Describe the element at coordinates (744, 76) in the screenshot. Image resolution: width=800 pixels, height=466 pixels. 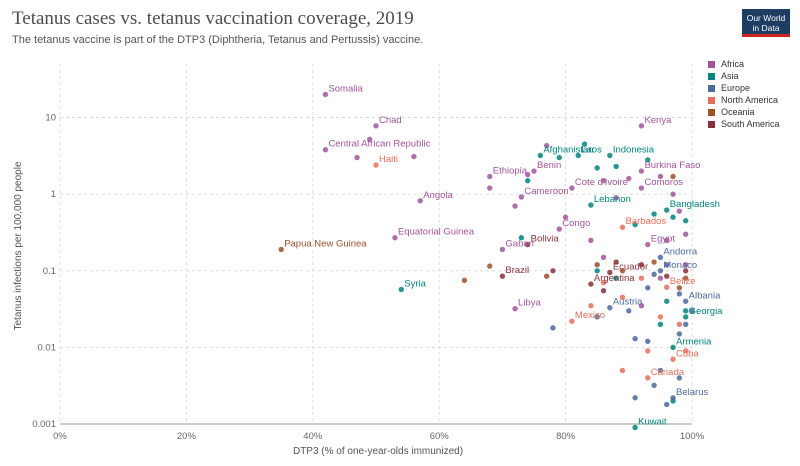
I see `legend-item: Asia` at that location.